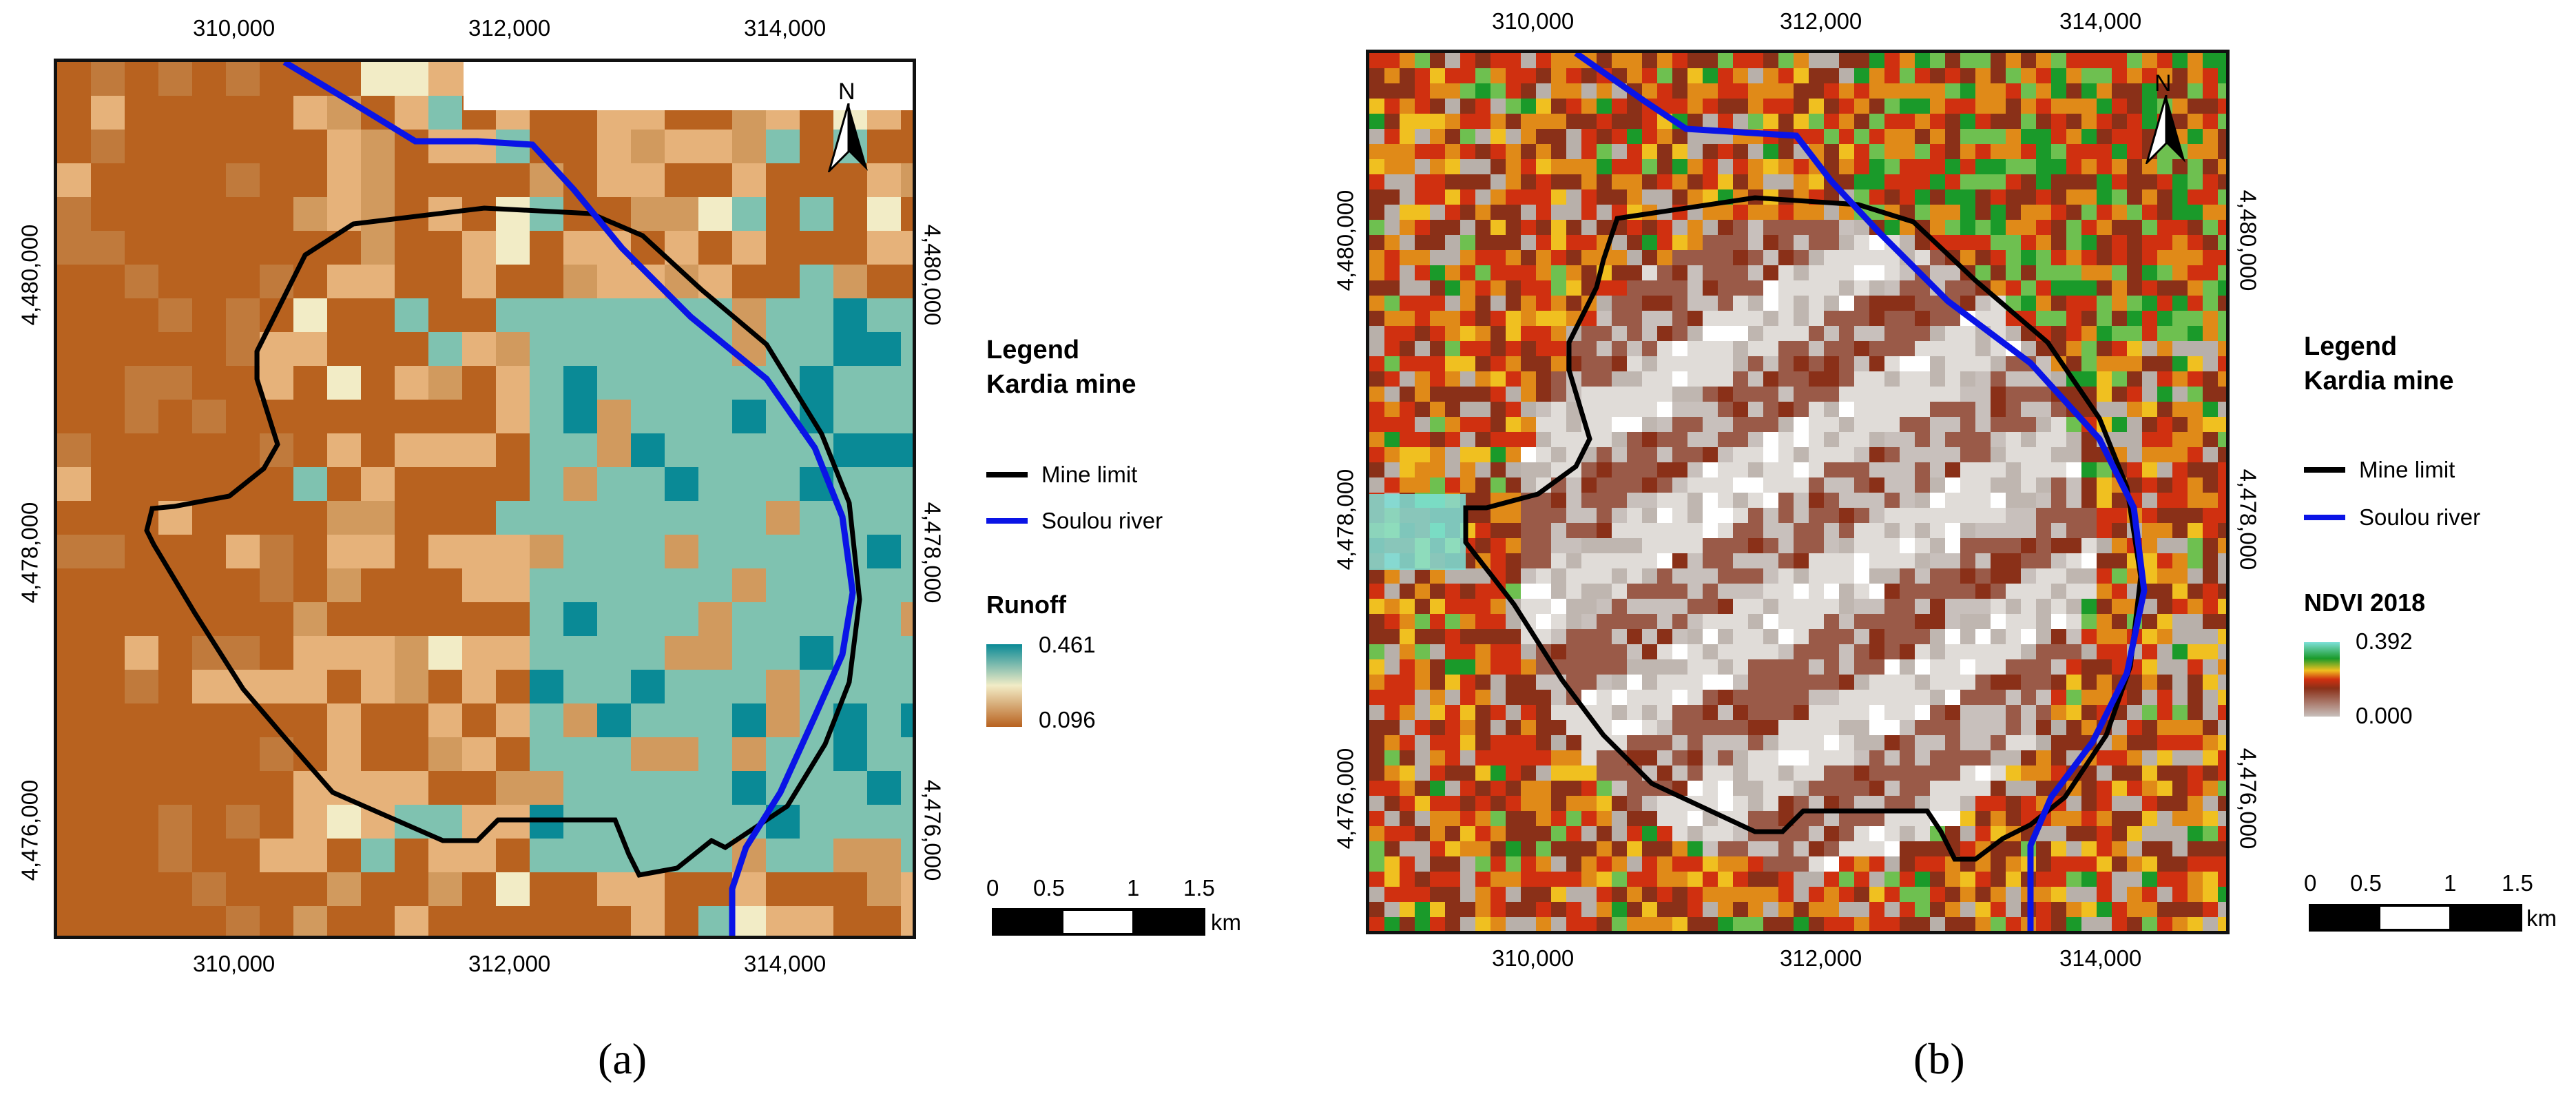 The width and height of the screenshot is (2576, 1110). What do you see at coordinates (1939, 1059) in the screenshot?
I see `panel-label-b: (b)` at bounding box center [1939, 1059].